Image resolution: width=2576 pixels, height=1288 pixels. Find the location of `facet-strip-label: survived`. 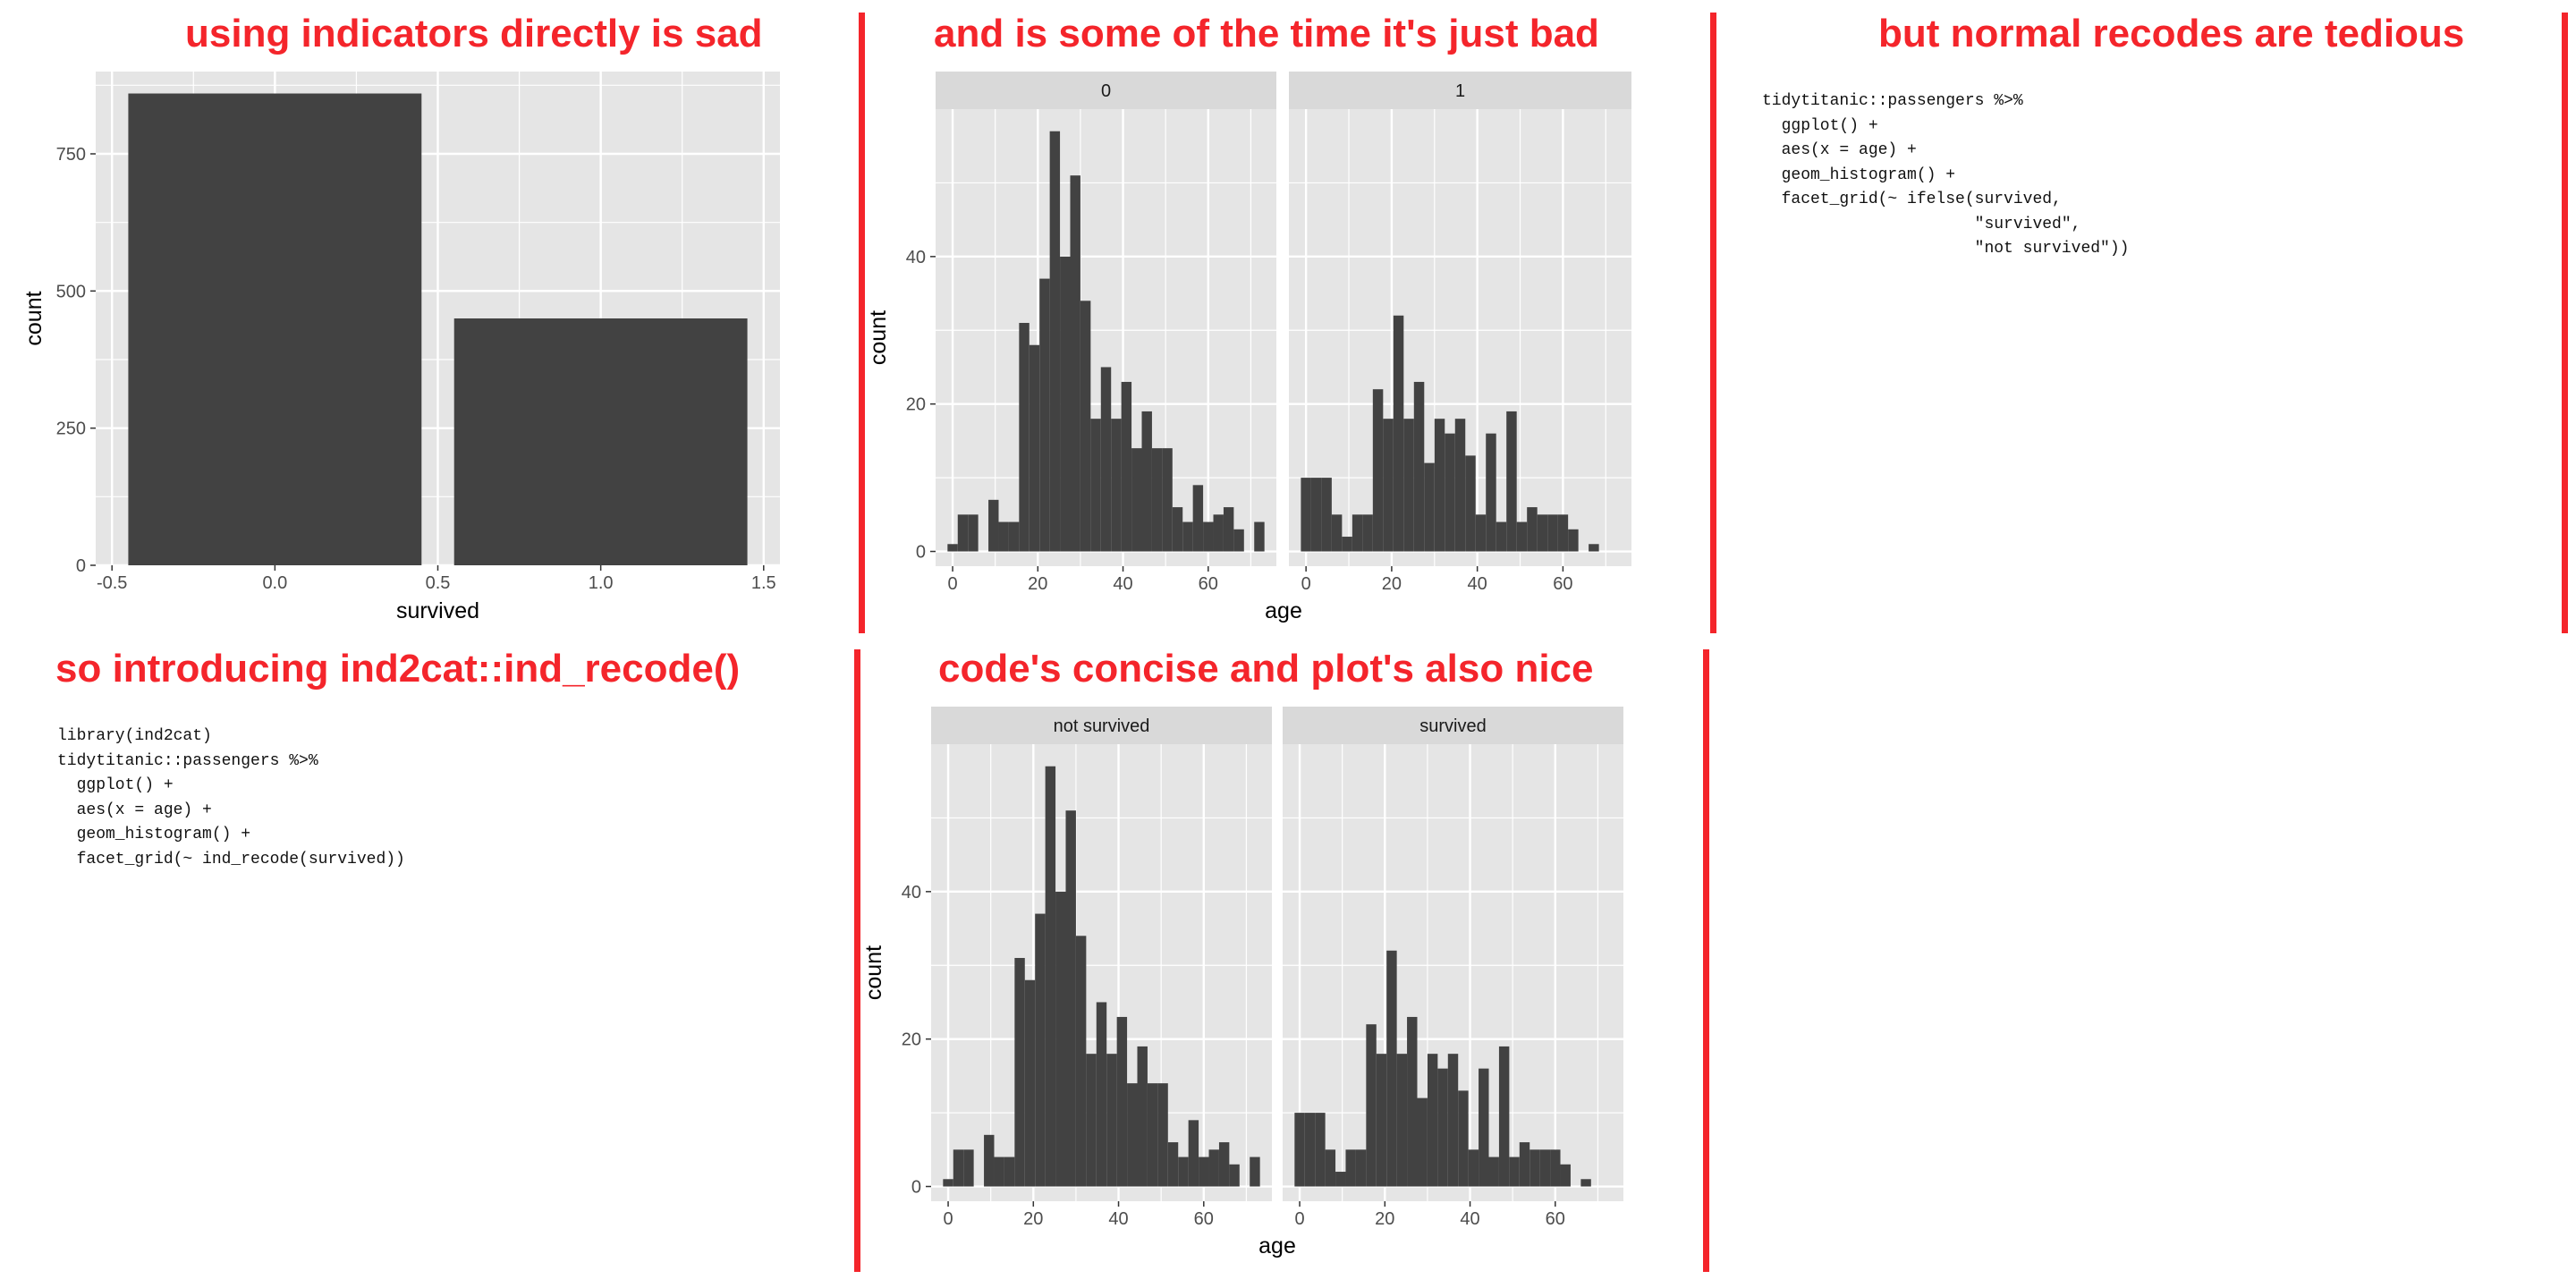

facet-strip-label: survived is located at coordinates (1452, 726).